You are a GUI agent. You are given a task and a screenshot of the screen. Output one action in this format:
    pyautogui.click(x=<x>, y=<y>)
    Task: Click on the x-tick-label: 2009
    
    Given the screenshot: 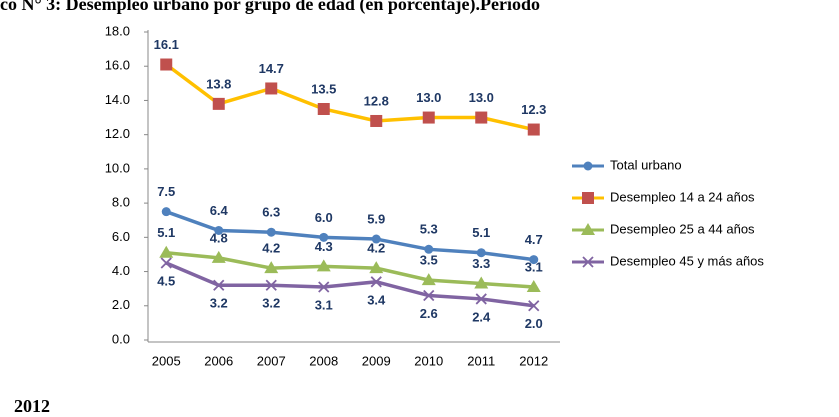 What is the action you would take?
    pyautogui.click(x=376, y=360)
    